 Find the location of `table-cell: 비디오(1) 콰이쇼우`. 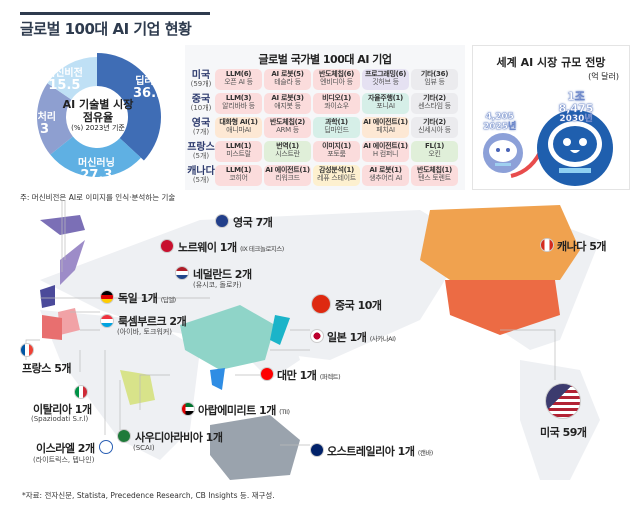

table-cell: 비디오(1) 콰이쇼우 is located at coordinates (336, 103).